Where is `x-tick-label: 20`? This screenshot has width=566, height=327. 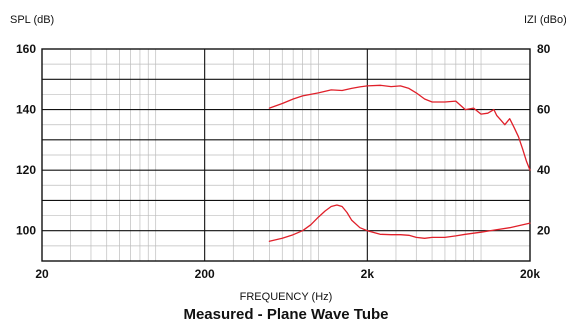 x-tick-label: 20 is located at coordinates (42, 274).